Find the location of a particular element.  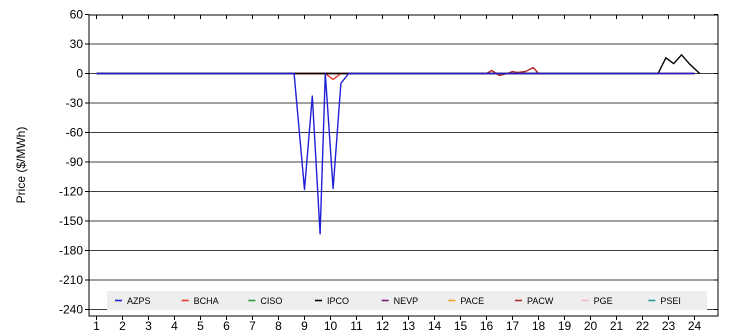

x-tick-label: 12 is located at coordinates (383, 326).